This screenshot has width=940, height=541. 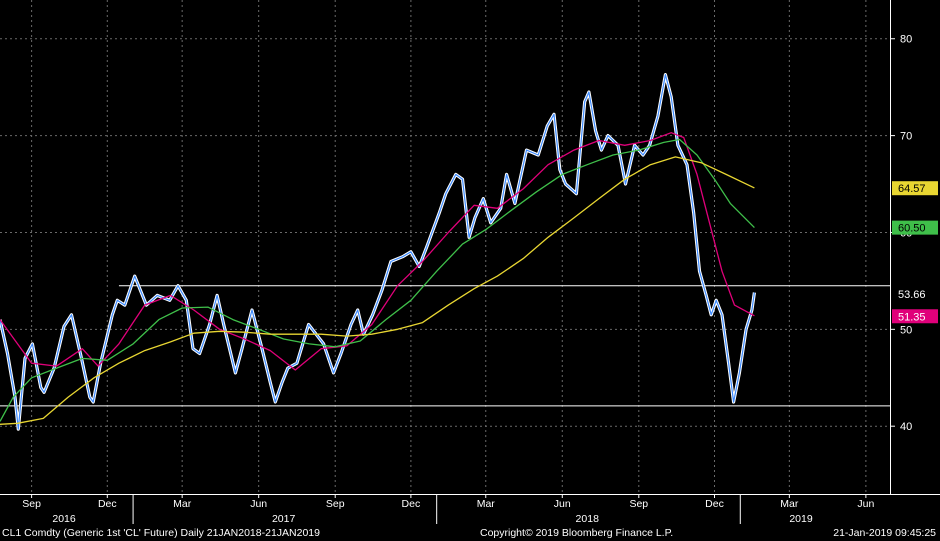 What do you see at coordinates (906, 427) in the screenshot?
I see `y-tick-label: 40` at bounding box center [906, 427].